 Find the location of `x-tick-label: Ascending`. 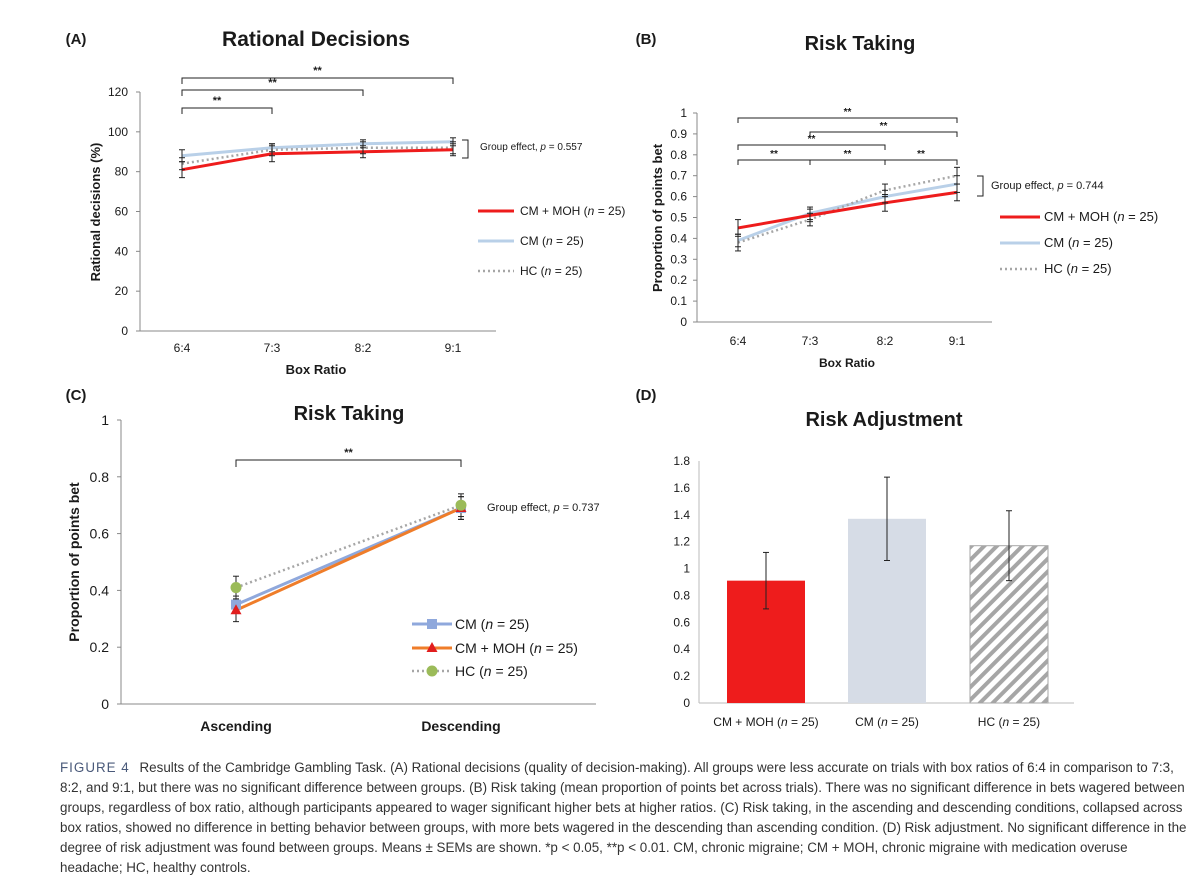

x-tick-label: Ascending is located at coordinates (236, 726).